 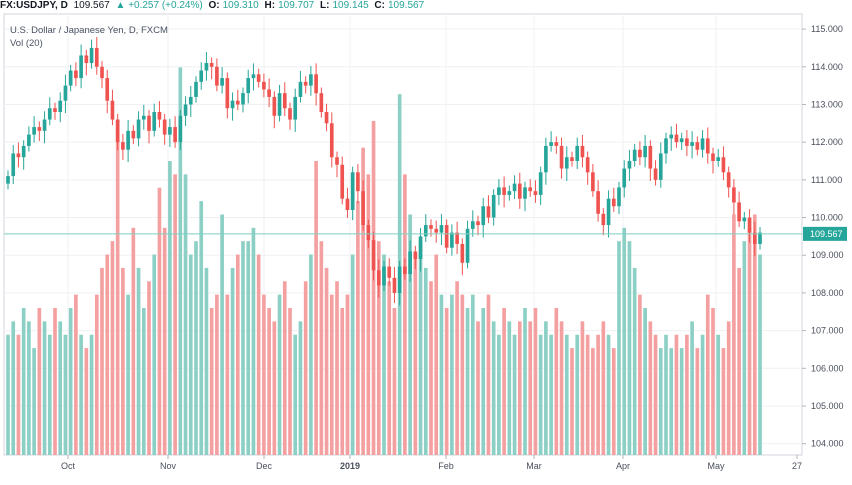 I want to click on close-label: C:, so click(x=379, y=5).